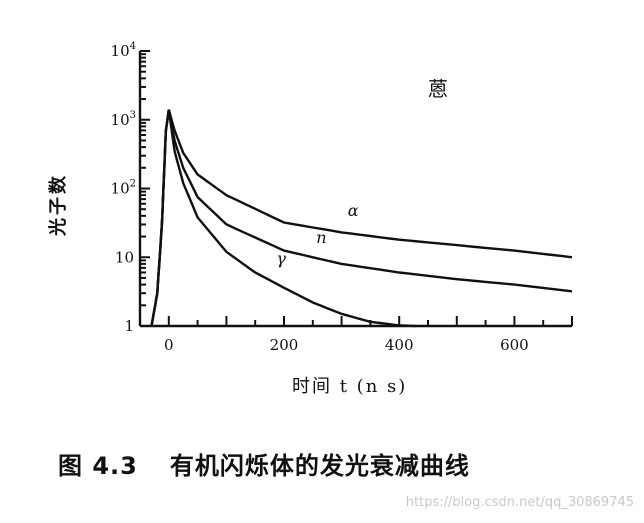  I want to click on y-tick-label: 10², so click(123, 188).